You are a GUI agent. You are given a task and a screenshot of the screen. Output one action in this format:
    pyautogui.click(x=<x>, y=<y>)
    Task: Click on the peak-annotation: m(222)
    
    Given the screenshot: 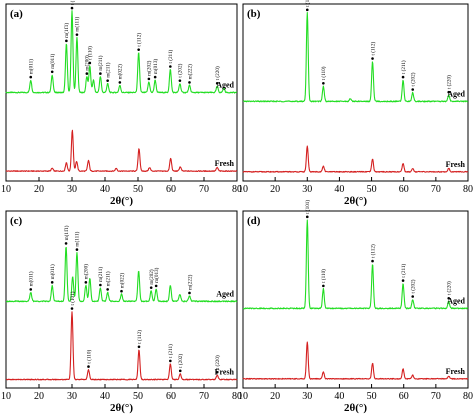 What is the action you would take?
    pyautogui.click(x=189, y=282)
    